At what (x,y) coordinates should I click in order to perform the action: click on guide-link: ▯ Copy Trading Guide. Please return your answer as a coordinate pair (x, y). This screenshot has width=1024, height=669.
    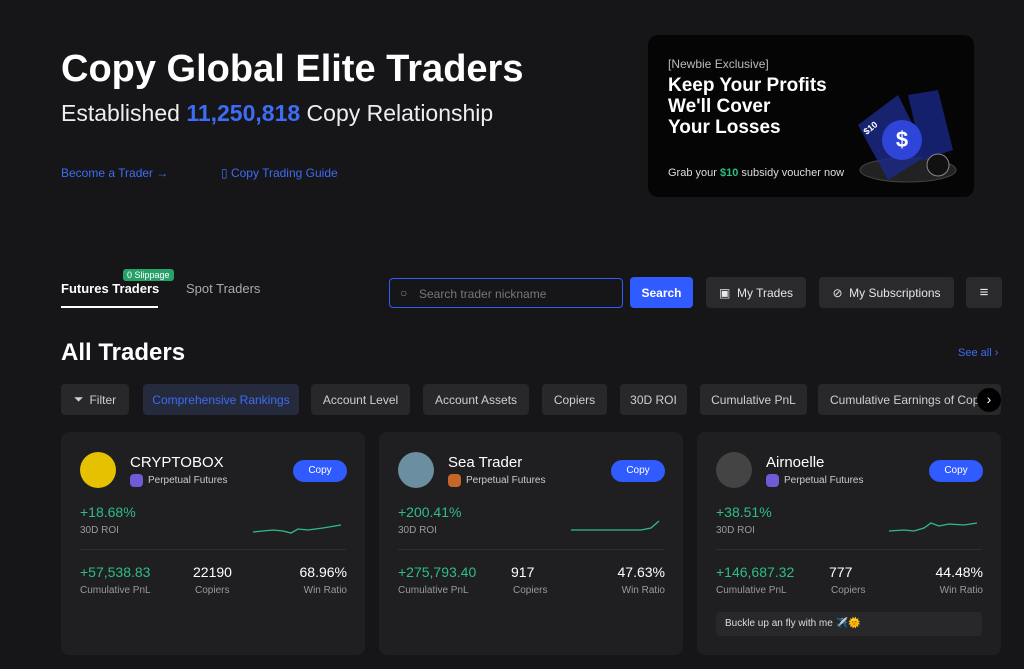
    Looking at the image, I should click on (279, 173).